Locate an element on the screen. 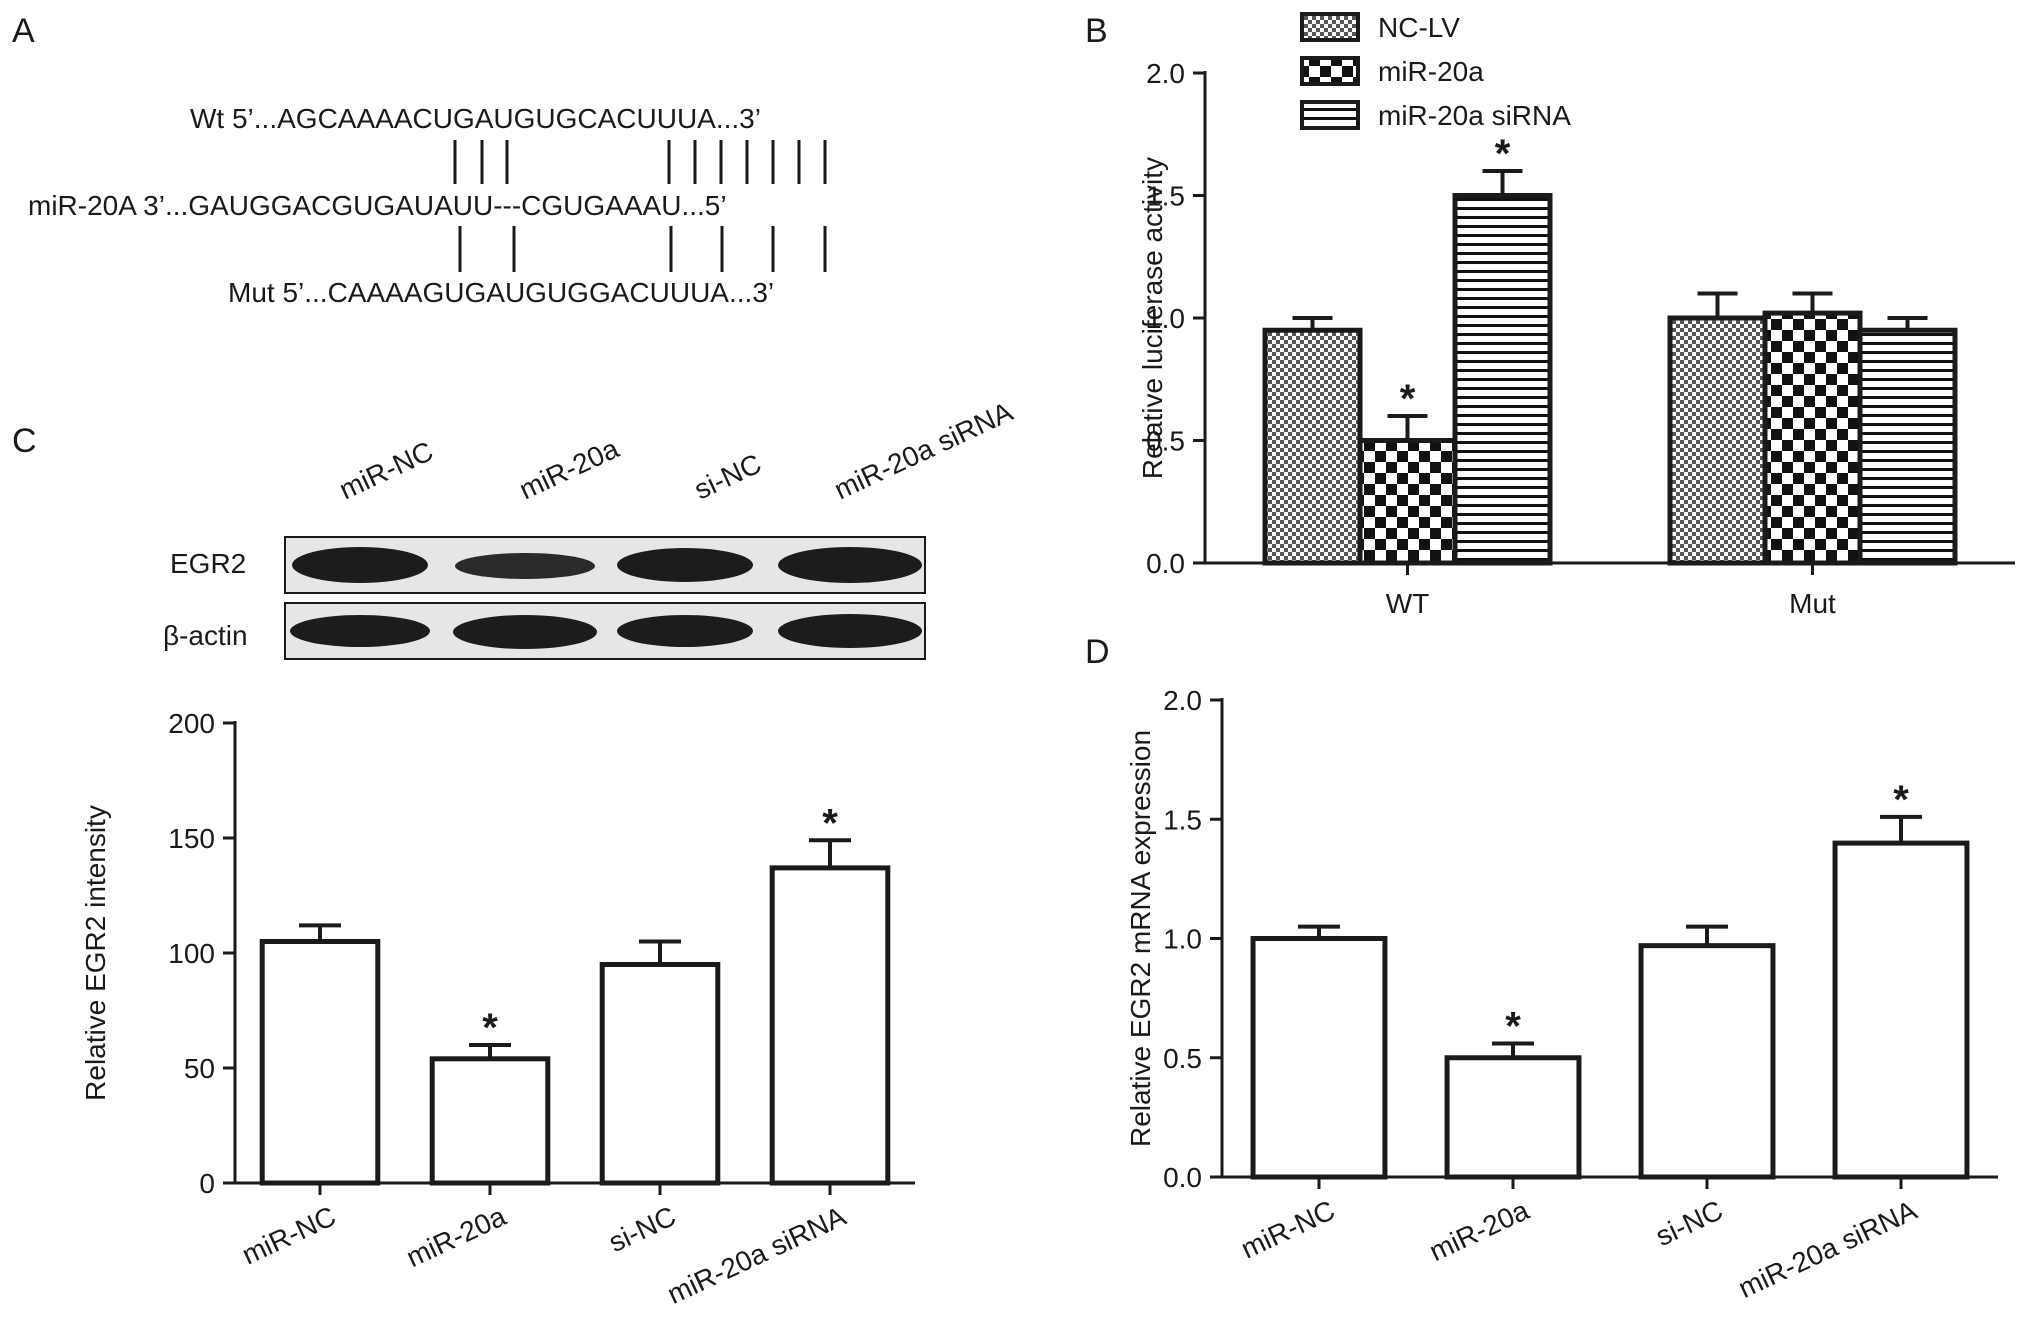 The height and width of the screenshot is (1337, 2031). y-axis-label: Relative EGR2 mRNA expression is located at coordinates (1140, 938).